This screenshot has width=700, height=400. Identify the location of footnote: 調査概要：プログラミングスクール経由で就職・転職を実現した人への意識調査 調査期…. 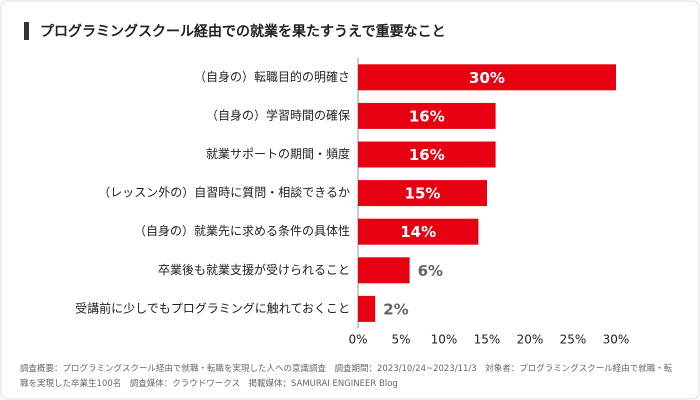
(346, 376).